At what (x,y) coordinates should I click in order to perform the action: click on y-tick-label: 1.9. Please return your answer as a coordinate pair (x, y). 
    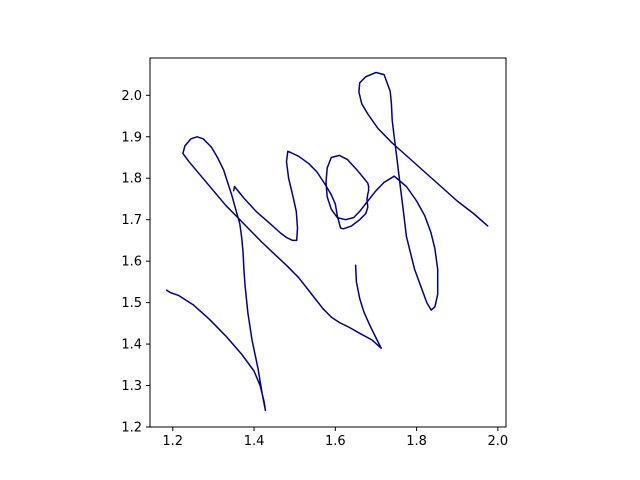
    Looking at the image, I should click on (131, 137).